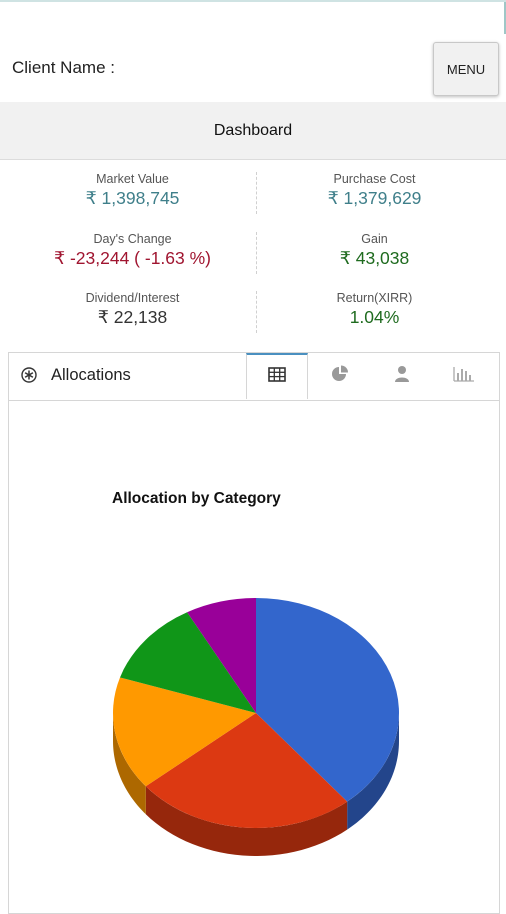 The width and height of the screenshot is (506, 914). I want to click on dashboard-title: Dashboard, so click(253, 131).